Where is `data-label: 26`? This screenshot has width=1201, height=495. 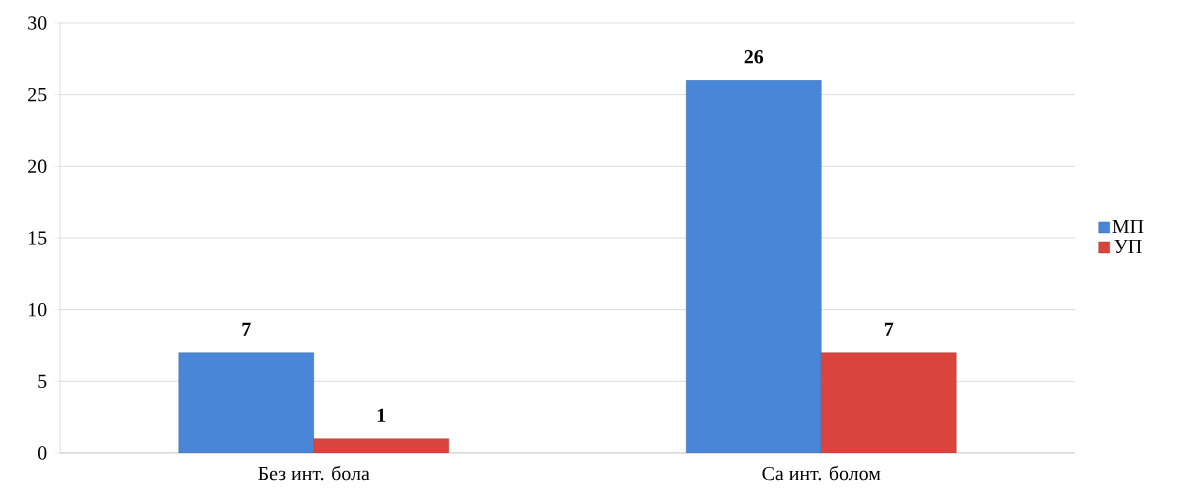 data-label: 26 is located at coordinates (754, 57).